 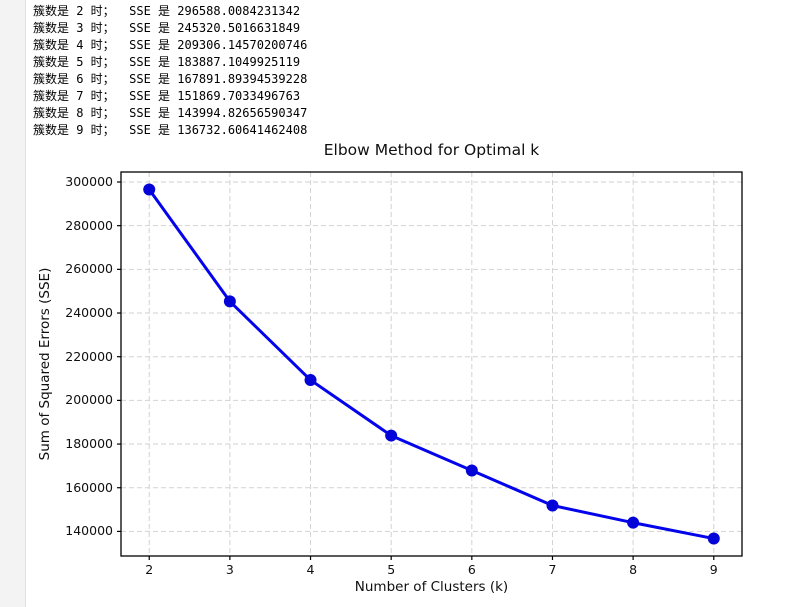 I want to click on x-tick-label: 3, so click(x=229, y=569).